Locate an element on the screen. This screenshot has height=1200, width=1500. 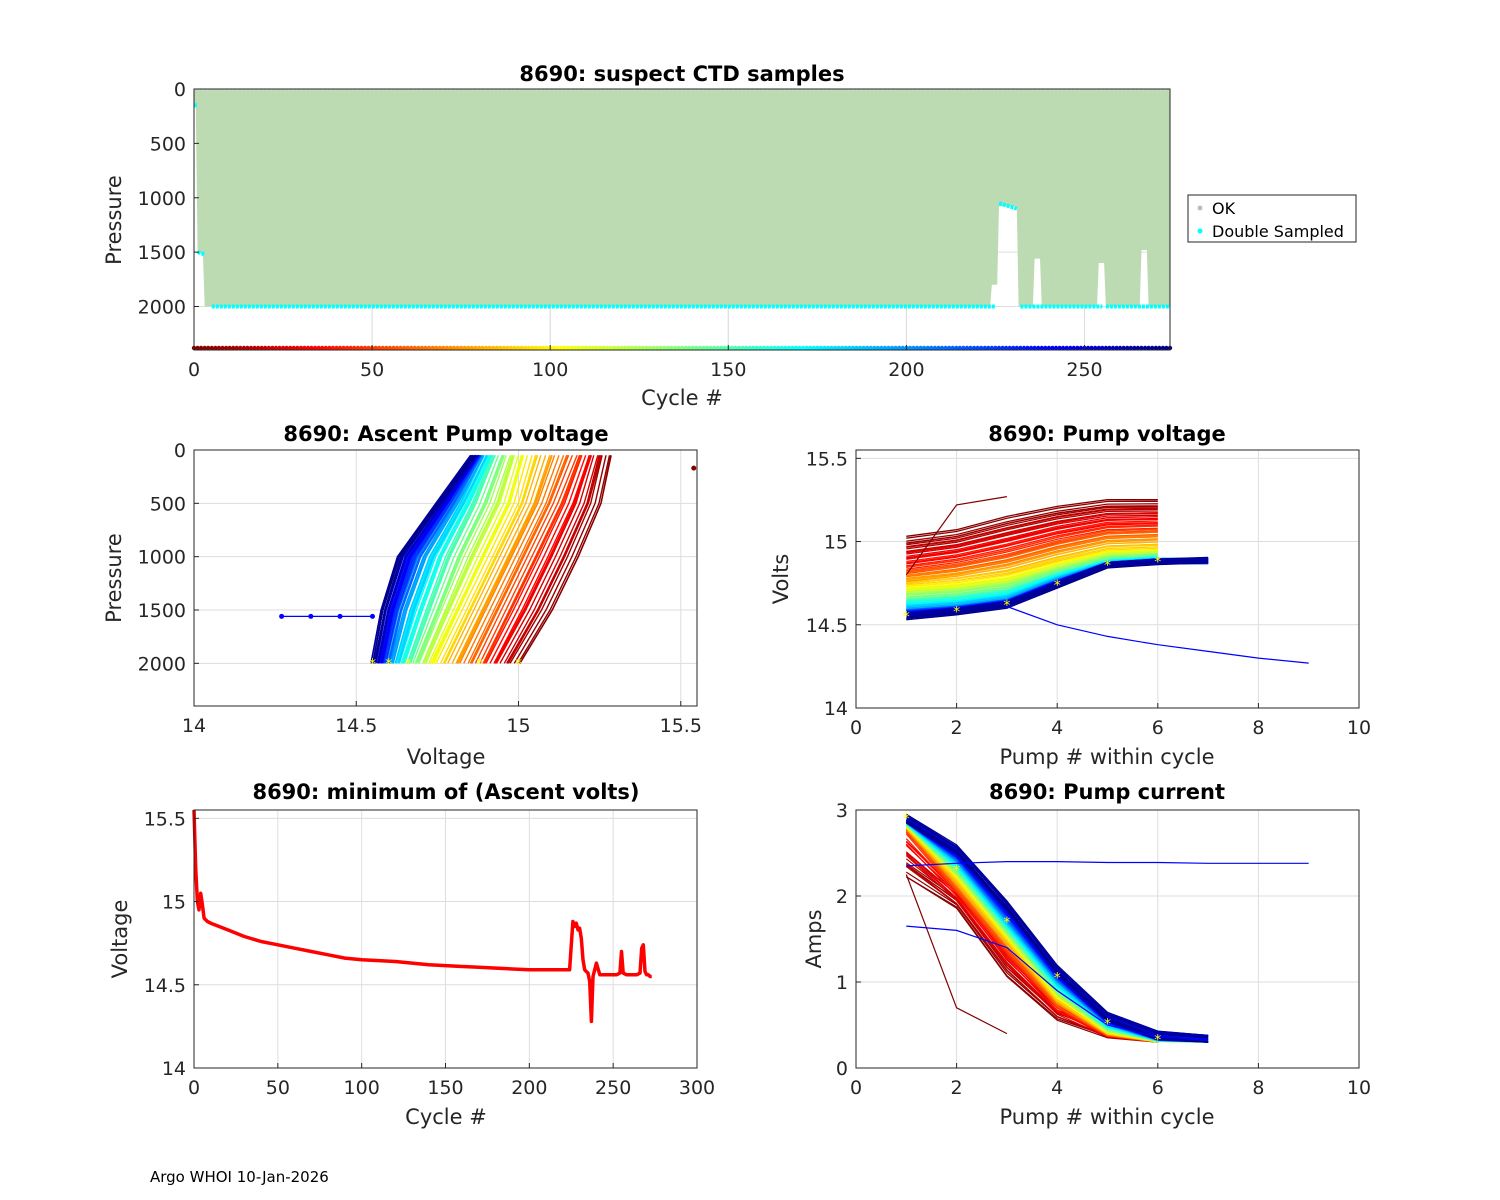
footer-credit: Argo WHOI 10-Jan-2026 is located at coordinates (239, 1177).